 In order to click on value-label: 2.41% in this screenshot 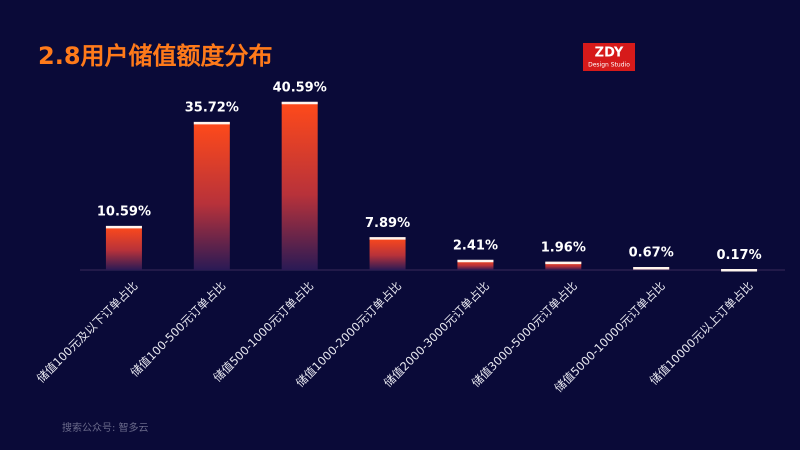, I will do `click(475, 246)`.